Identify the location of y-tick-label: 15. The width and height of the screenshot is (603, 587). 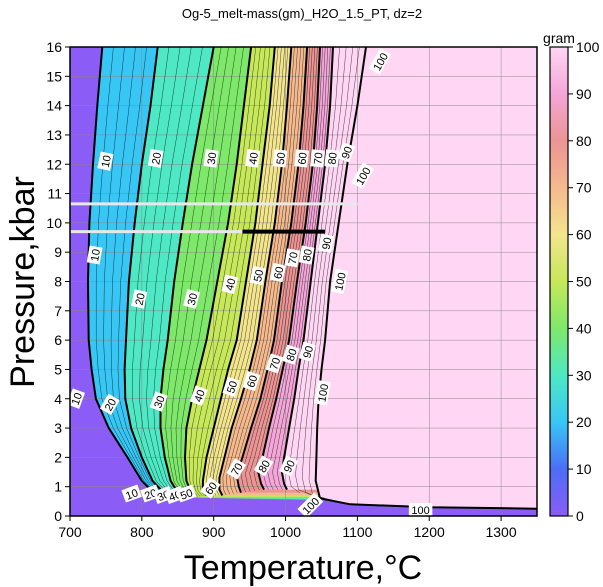
(54, 76).